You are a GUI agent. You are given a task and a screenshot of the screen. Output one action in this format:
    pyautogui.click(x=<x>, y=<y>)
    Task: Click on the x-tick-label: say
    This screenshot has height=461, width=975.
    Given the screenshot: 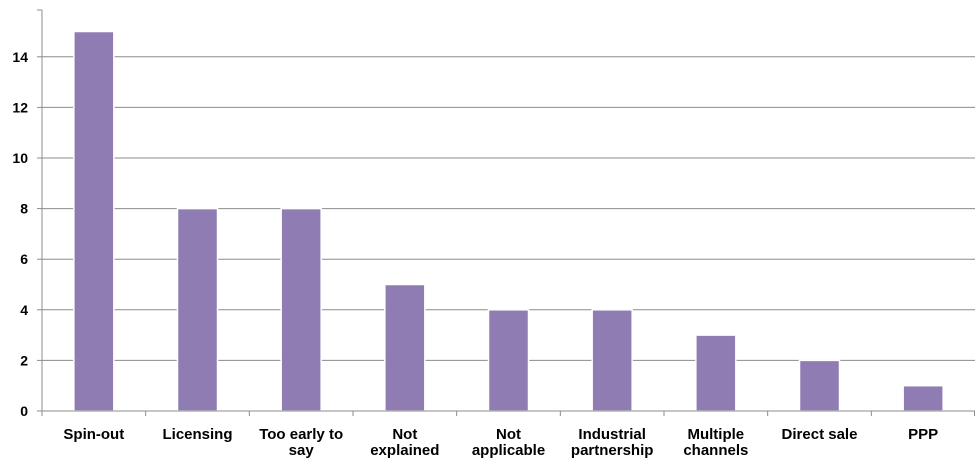 What is the action you would take?
    pyautogui.click(x=302, y=450)
    